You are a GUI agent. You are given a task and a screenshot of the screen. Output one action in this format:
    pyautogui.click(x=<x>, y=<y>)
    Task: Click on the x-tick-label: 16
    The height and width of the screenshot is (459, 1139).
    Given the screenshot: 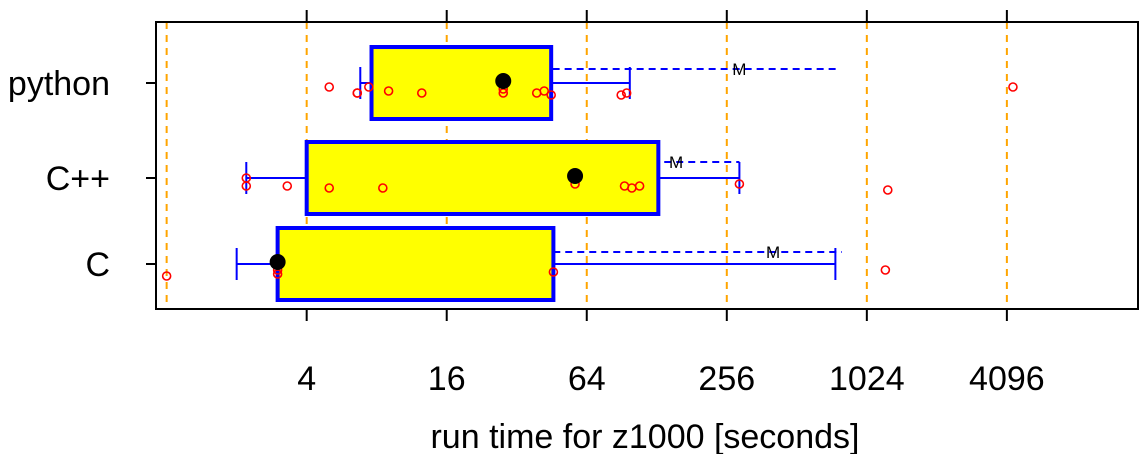 What is the action you would take?
    pyautogui.click(x=447, y=379)
    